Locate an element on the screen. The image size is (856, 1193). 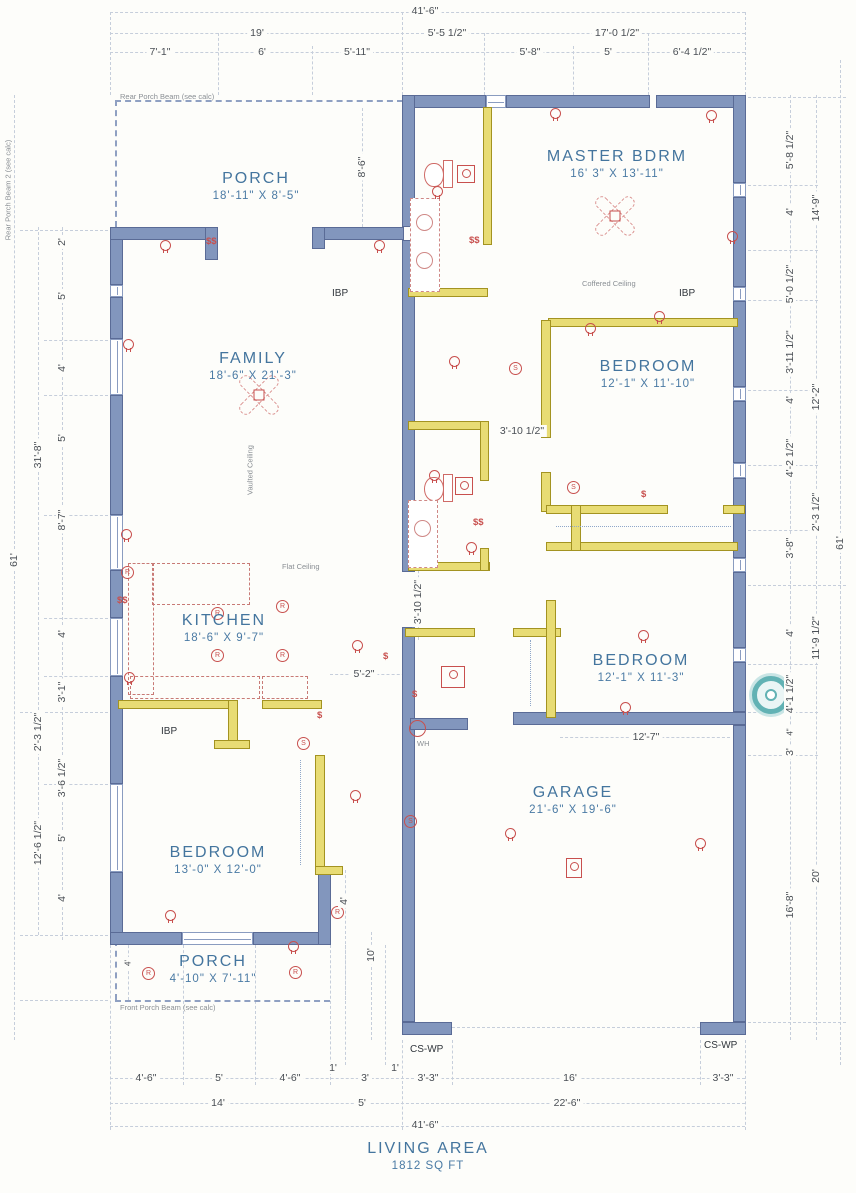
dim-right: 14'-9" is located at coordinates (816, 208).